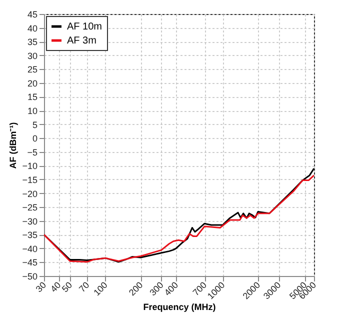 The width and height of the screenshot is (360, 325). Describe the element at coordinates (13, 145) in the screenshot. I see `y-axis-title: AF (dBm⁻¹)` at that location.